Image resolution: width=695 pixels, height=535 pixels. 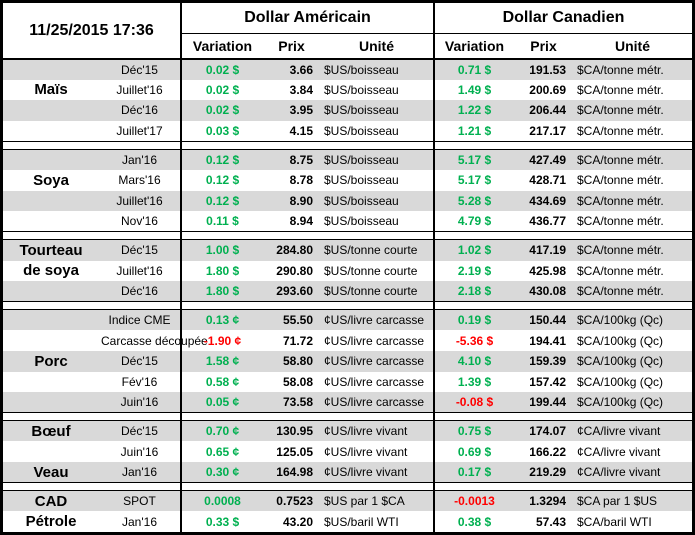 I want to click on us-price: 0.7523, so click(x=291, y=501).